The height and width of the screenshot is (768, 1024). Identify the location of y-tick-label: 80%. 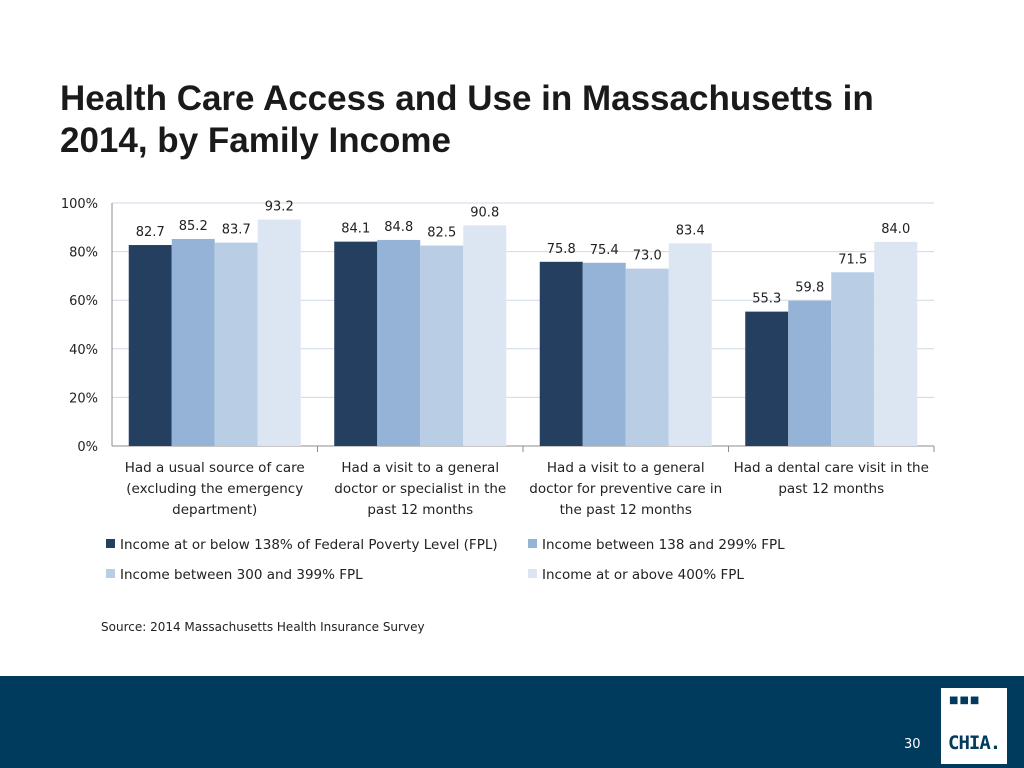
(83, 253).